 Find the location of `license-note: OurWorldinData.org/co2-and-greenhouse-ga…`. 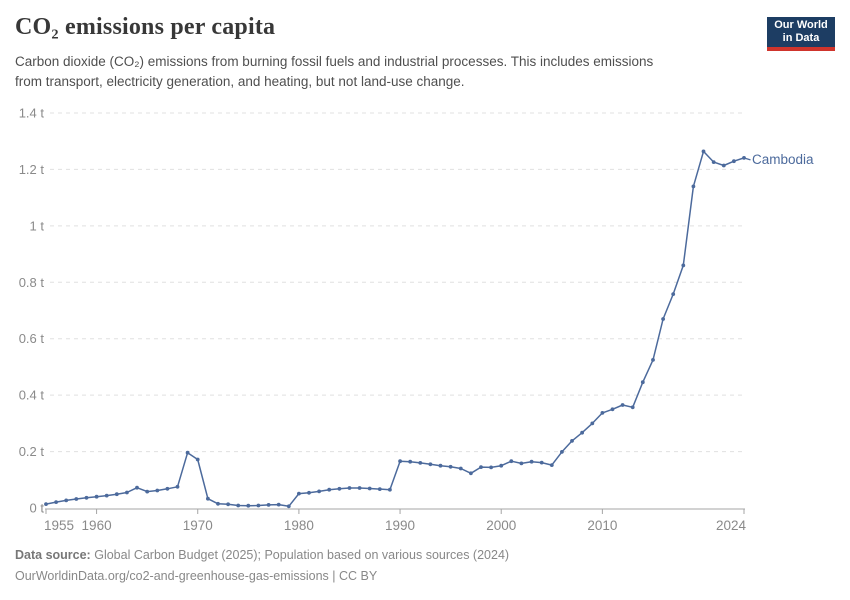

license-note: OurWorldinData.org/co2-and-greenhouse-ga… is located at coordinates (196, 576).